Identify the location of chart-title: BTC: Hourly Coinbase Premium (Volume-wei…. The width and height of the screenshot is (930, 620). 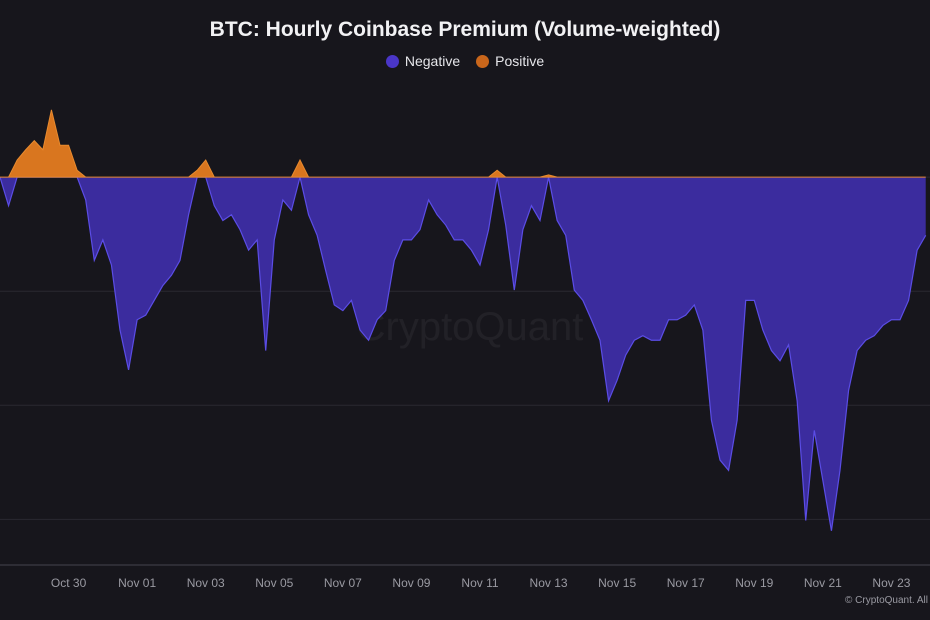
(465, 29).